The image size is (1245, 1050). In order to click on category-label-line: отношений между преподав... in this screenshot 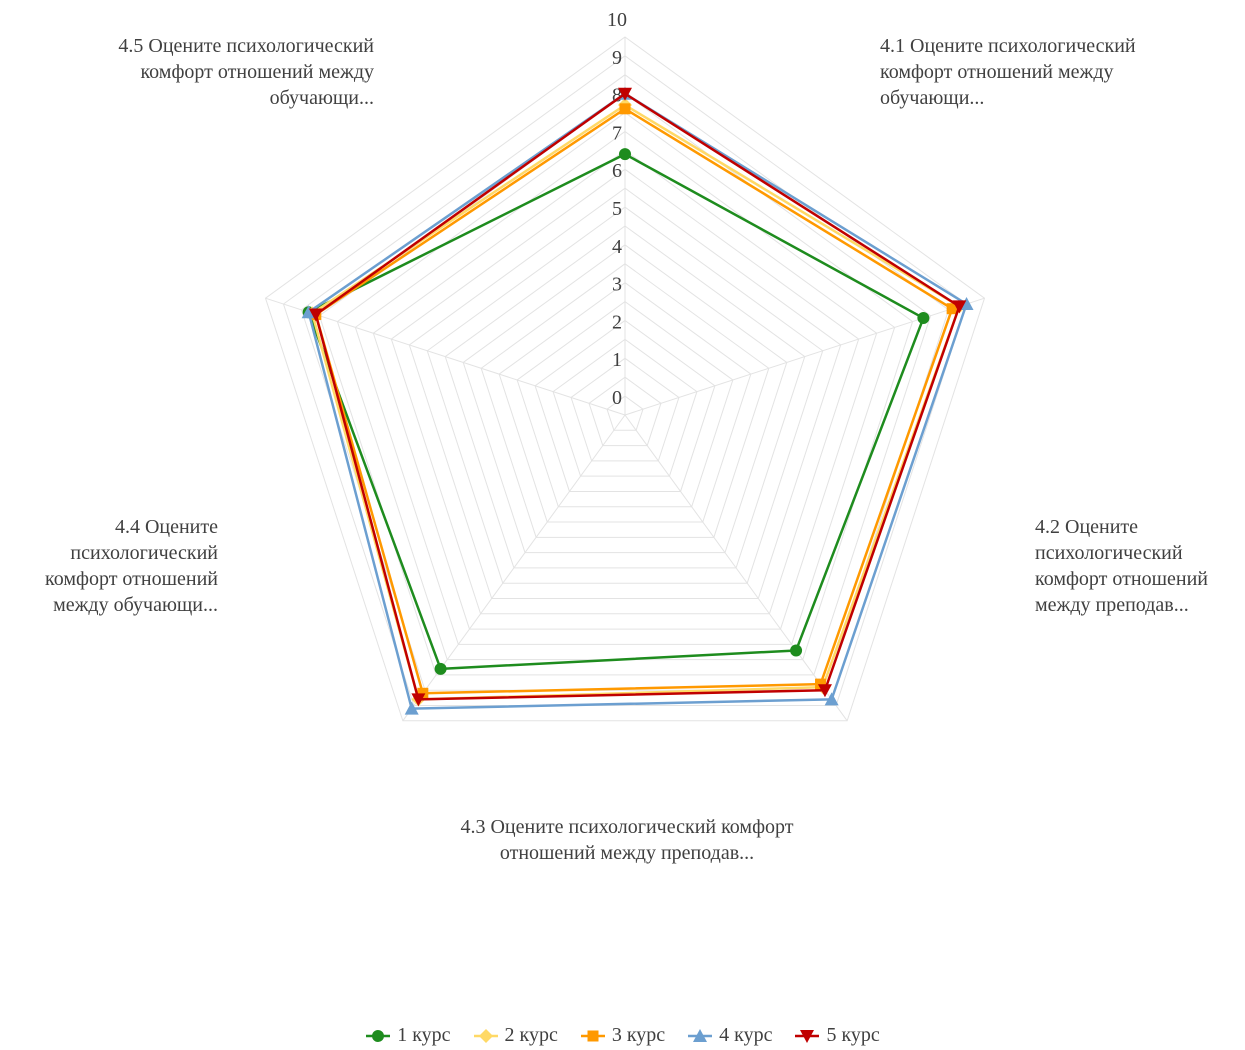, I will do `click(627, 853)`.